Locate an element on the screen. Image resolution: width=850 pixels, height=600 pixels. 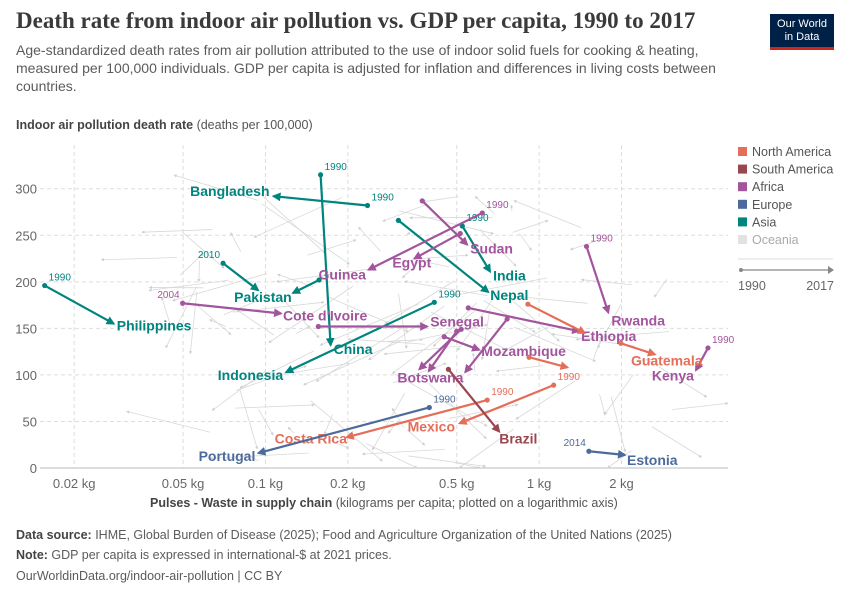
country-series-guatemala: Guatemala is located at coordinates (660, 354).